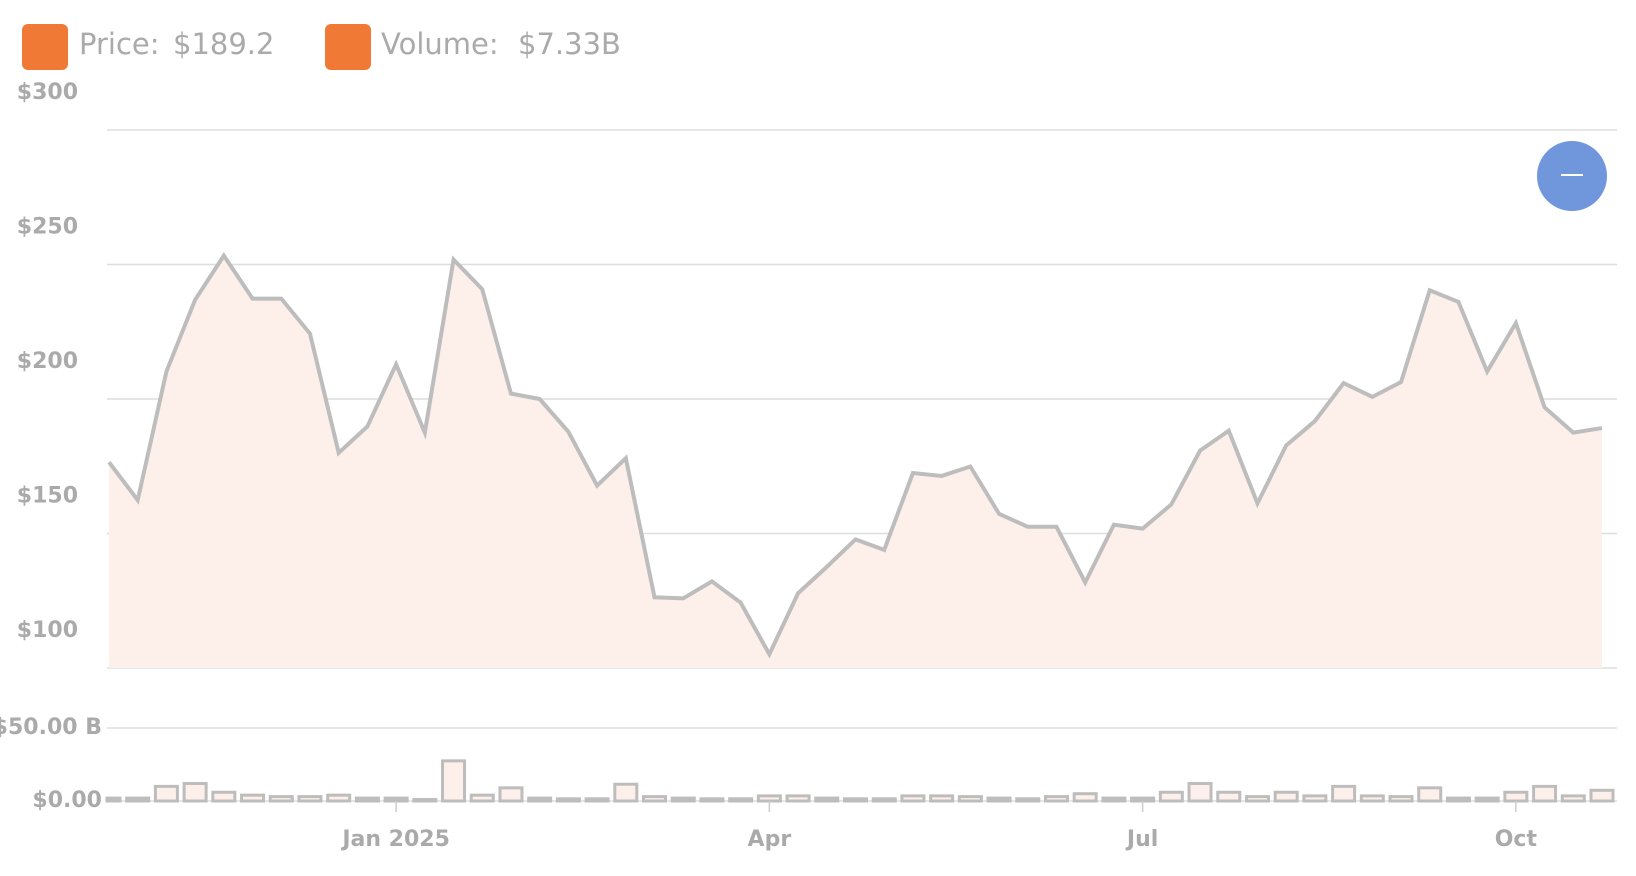 The image size is (1636, 876). I want to click on collapse-button, so click(1572, 176).